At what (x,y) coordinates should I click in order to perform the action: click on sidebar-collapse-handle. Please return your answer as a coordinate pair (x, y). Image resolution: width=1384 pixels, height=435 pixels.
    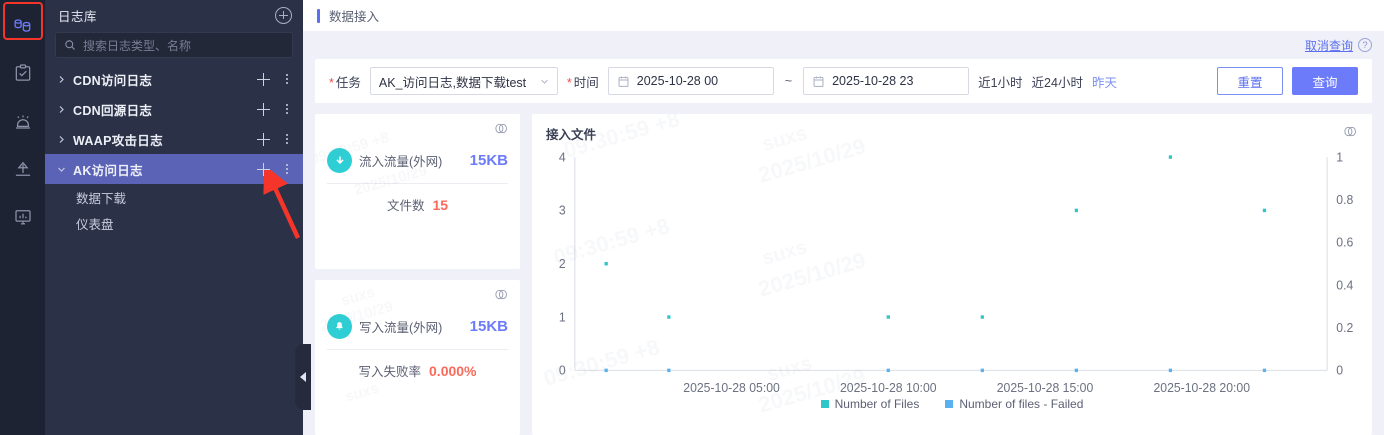
    Looking at the image, I should click on (303, 377).